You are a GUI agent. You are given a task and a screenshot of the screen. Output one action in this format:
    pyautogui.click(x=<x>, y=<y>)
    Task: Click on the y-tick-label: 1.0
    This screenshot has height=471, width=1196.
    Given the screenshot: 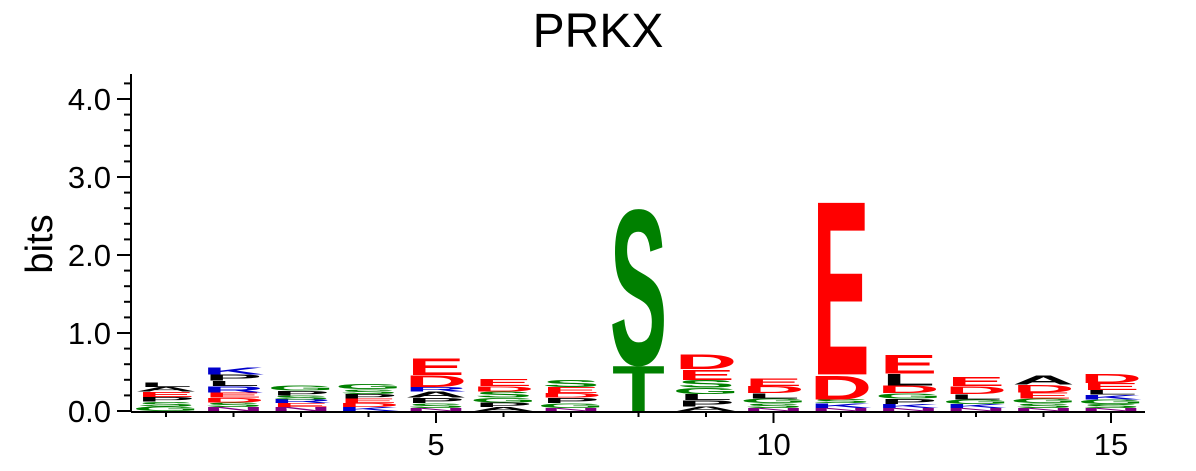 What is the action you would take?
    pyautogui.click(x=89, y=333)
    